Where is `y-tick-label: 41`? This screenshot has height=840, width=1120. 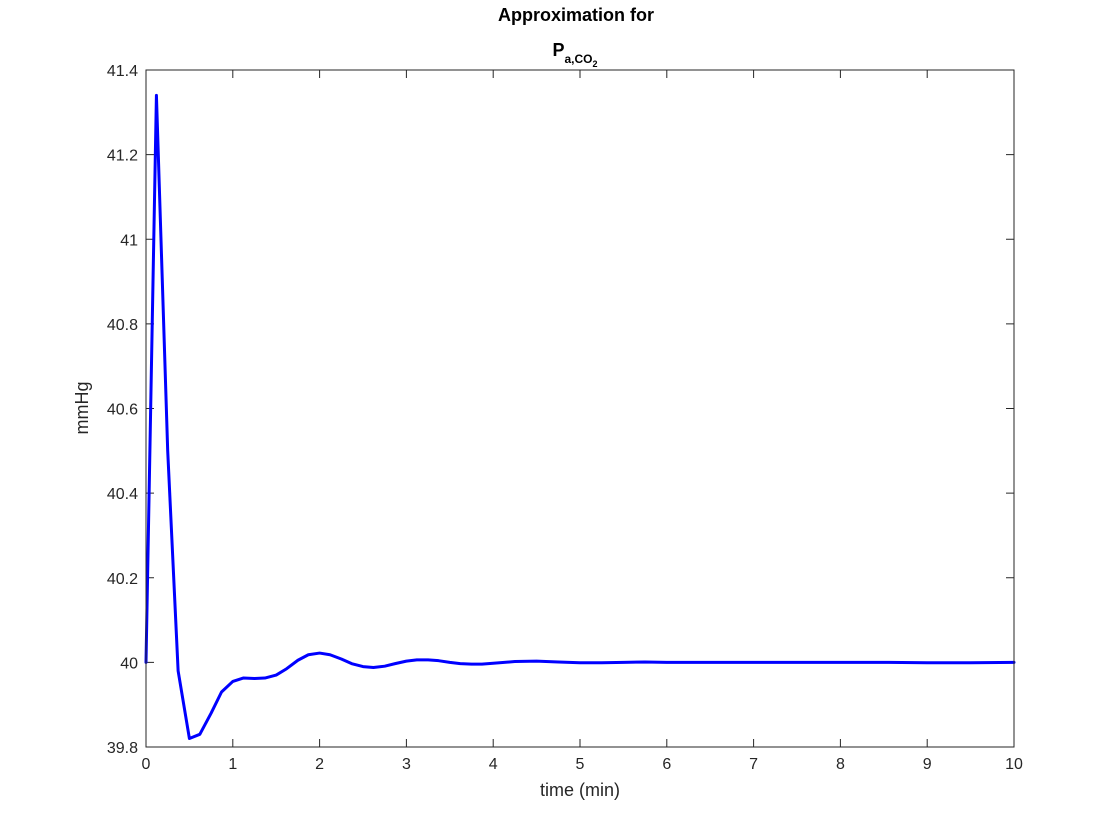
y-tick-label: 41 is located at coordinates (129, 240).